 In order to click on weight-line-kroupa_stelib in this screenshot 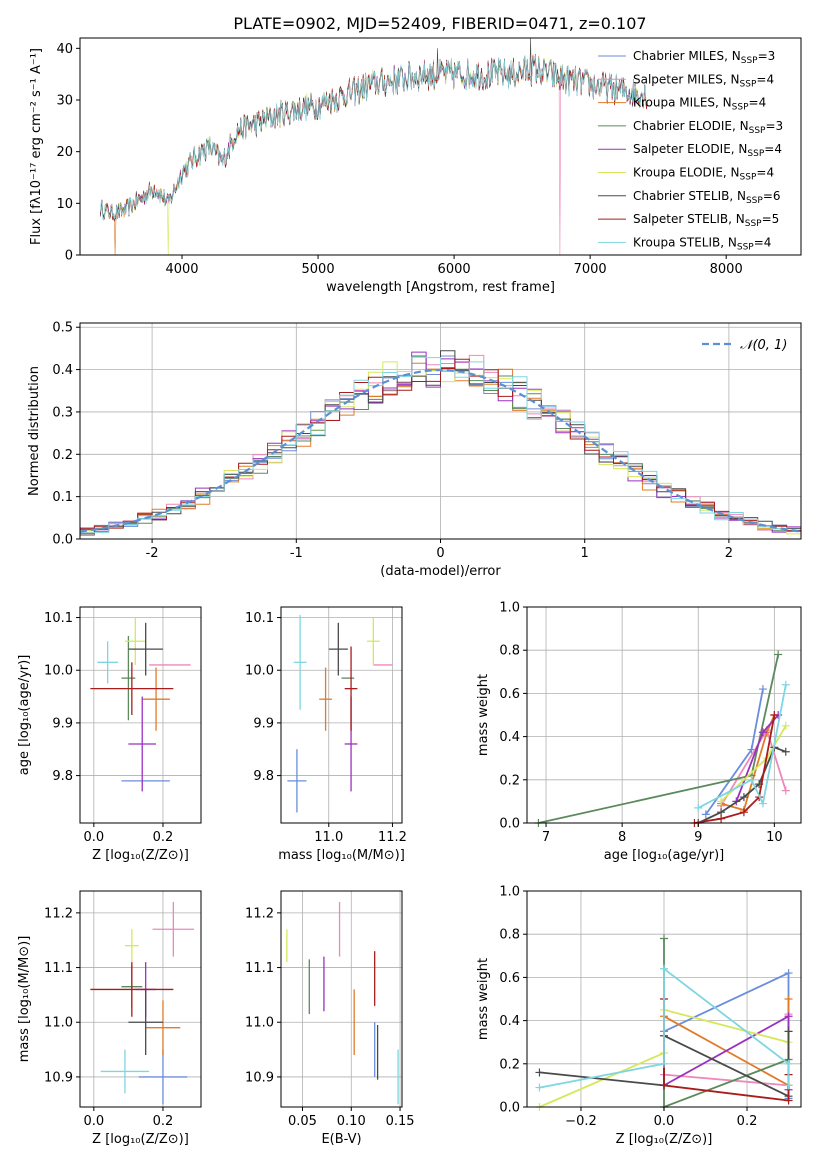, I will do `click(742, 746)`.